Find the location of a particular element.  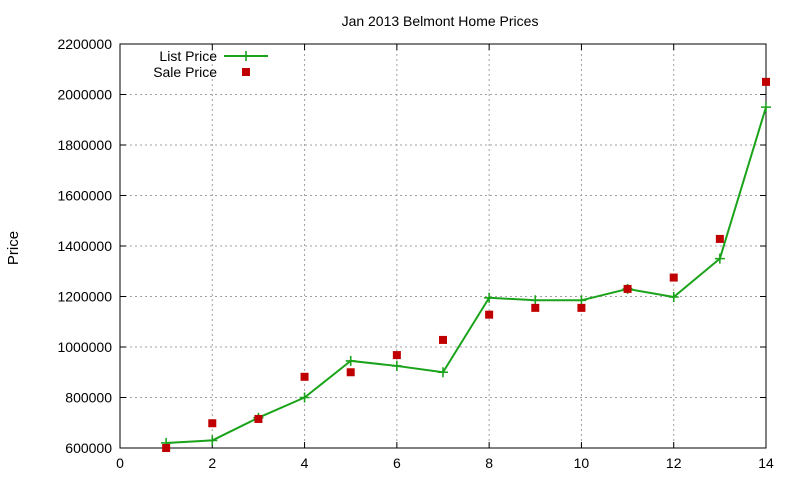

y-axis-title: Price is located at coordinates (13, 248).